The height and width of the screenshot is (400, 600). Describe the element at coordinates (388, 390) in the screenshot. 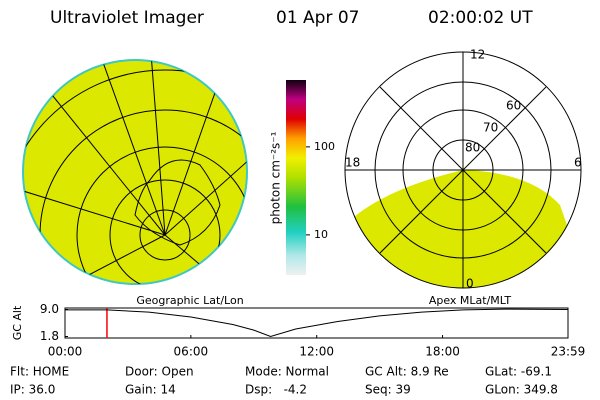

I see `status-field: Seq: 39` at that location.